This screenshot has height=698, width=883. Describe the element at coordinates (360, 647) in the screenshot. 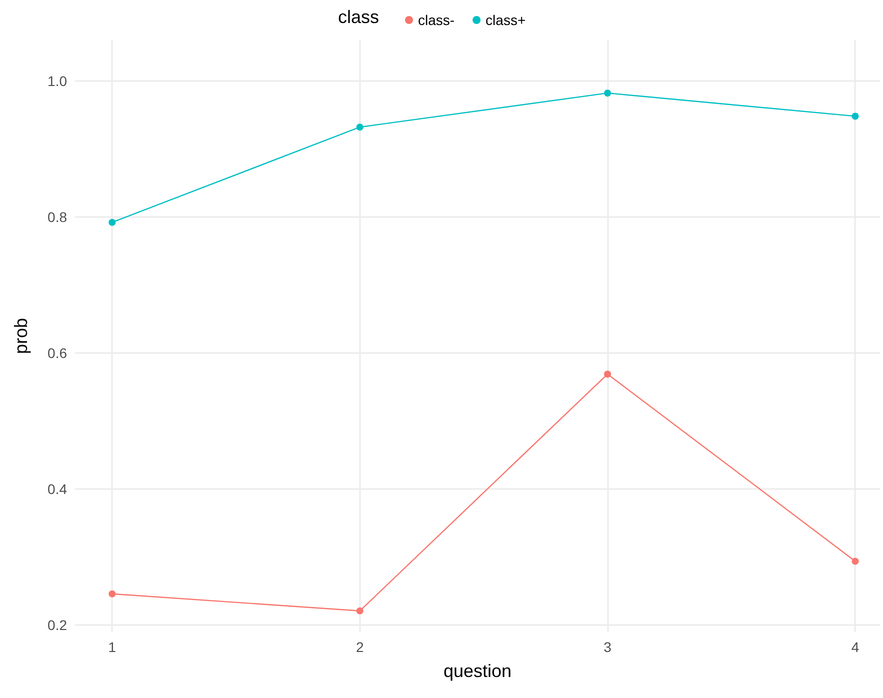

I see `x-tick-label: 2` at that location.